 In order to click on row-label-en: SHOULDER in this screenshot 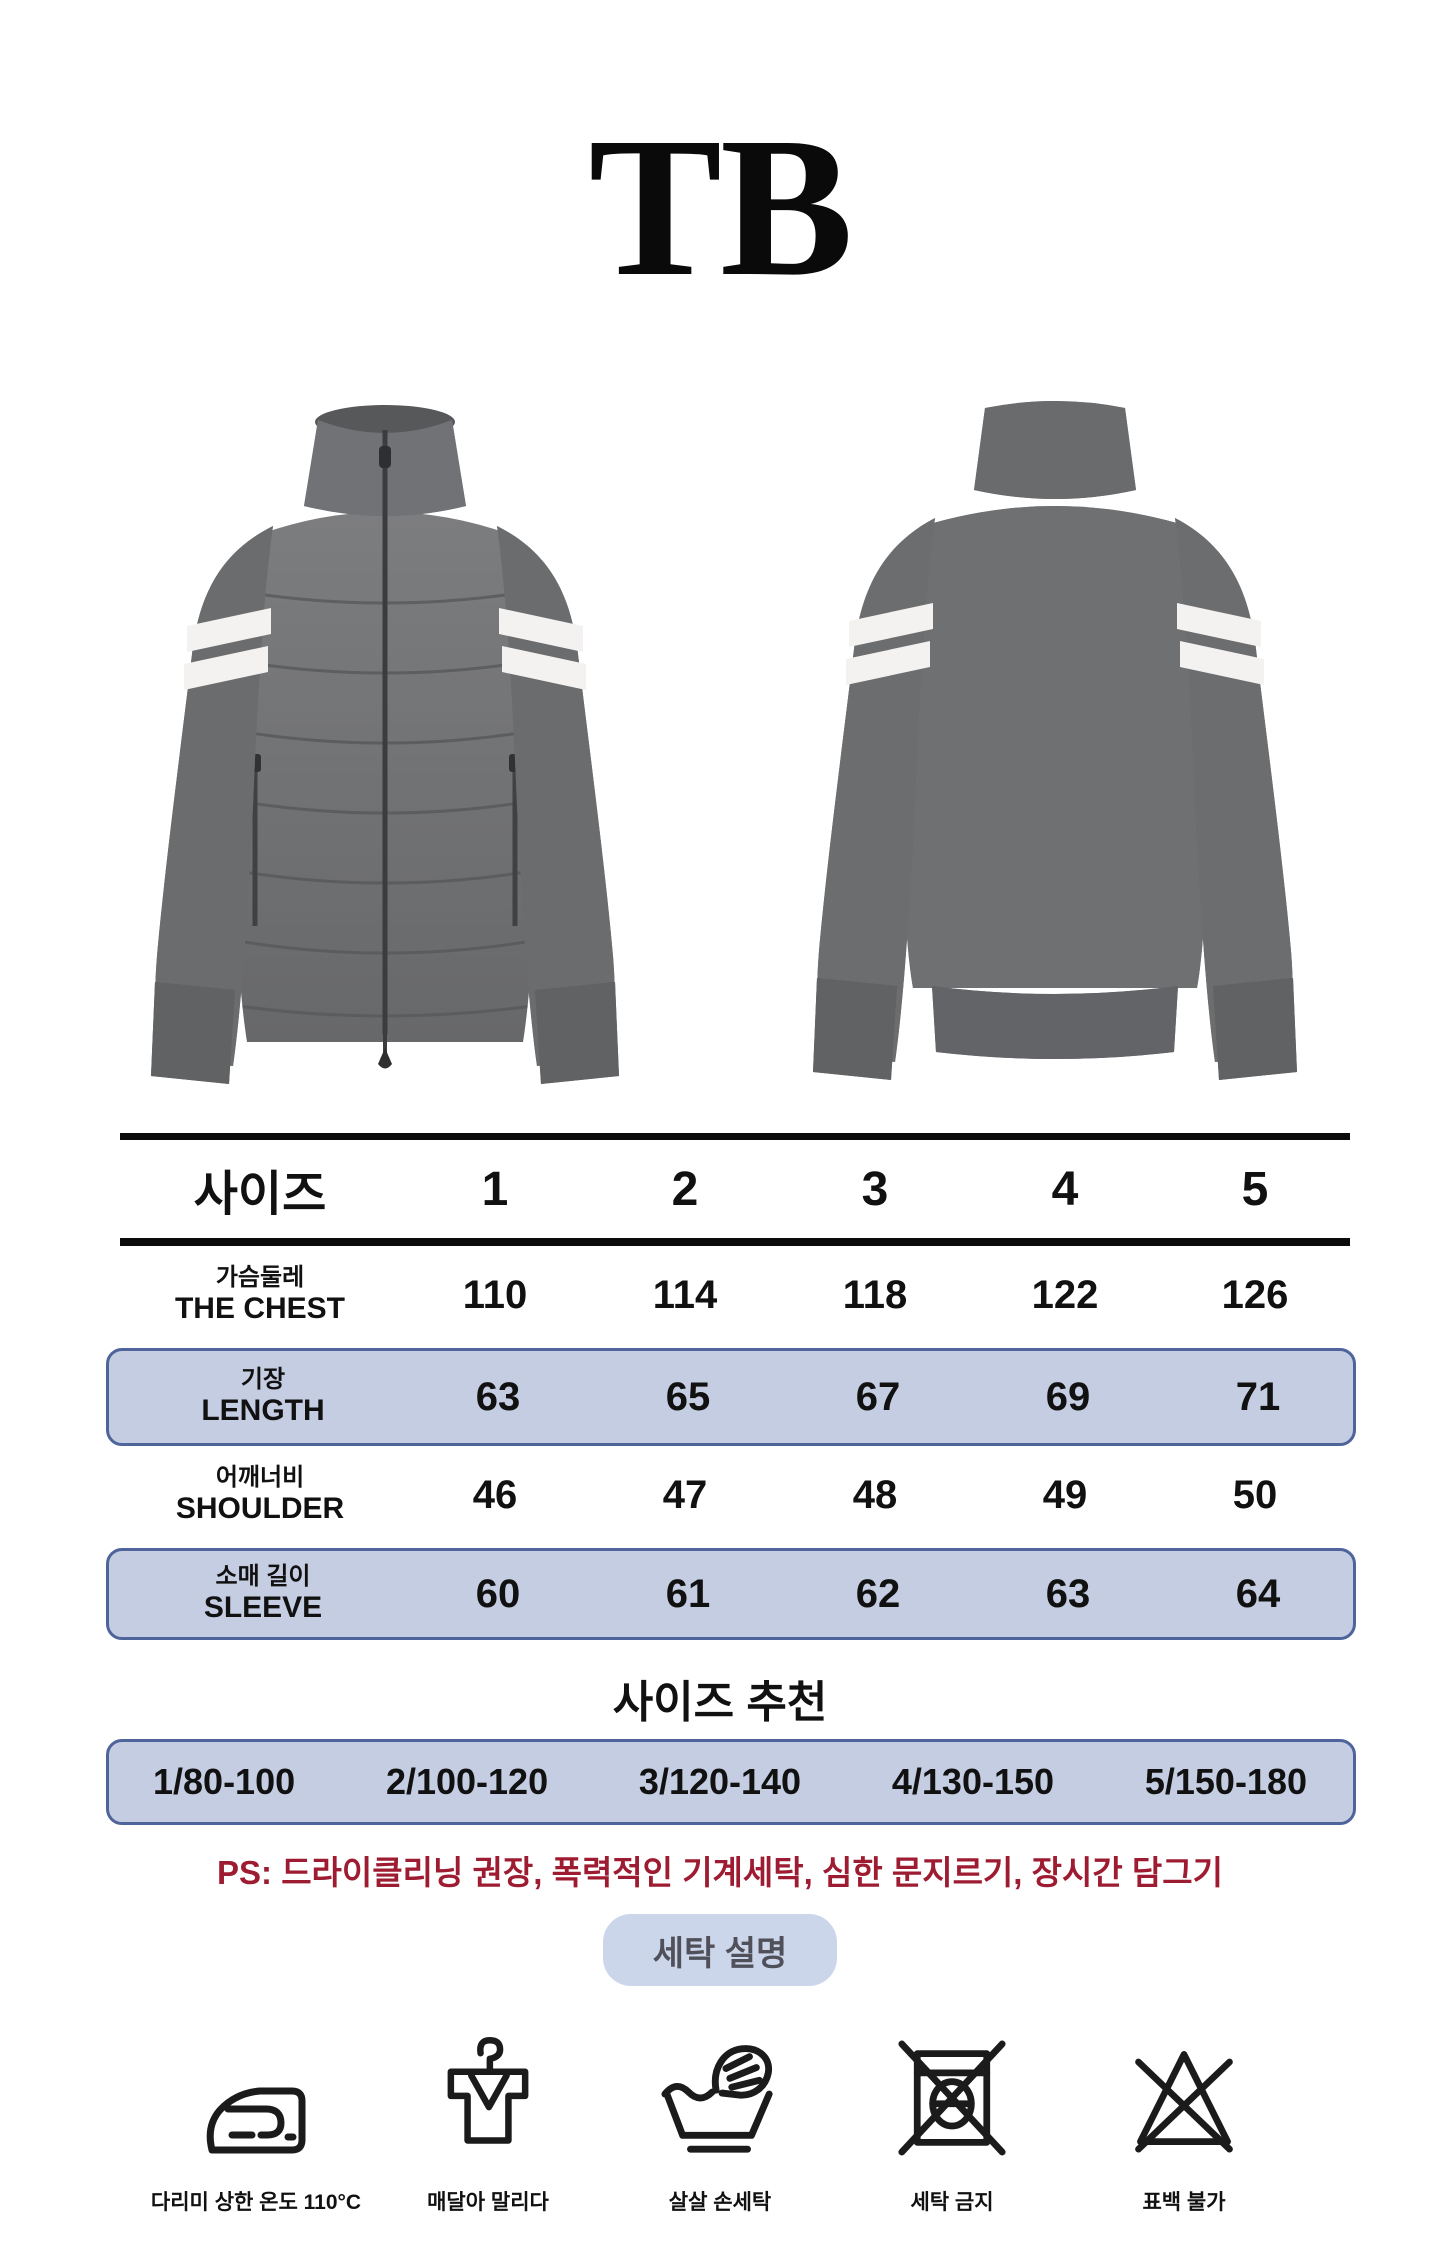, I will do `click(260, 1508)`.